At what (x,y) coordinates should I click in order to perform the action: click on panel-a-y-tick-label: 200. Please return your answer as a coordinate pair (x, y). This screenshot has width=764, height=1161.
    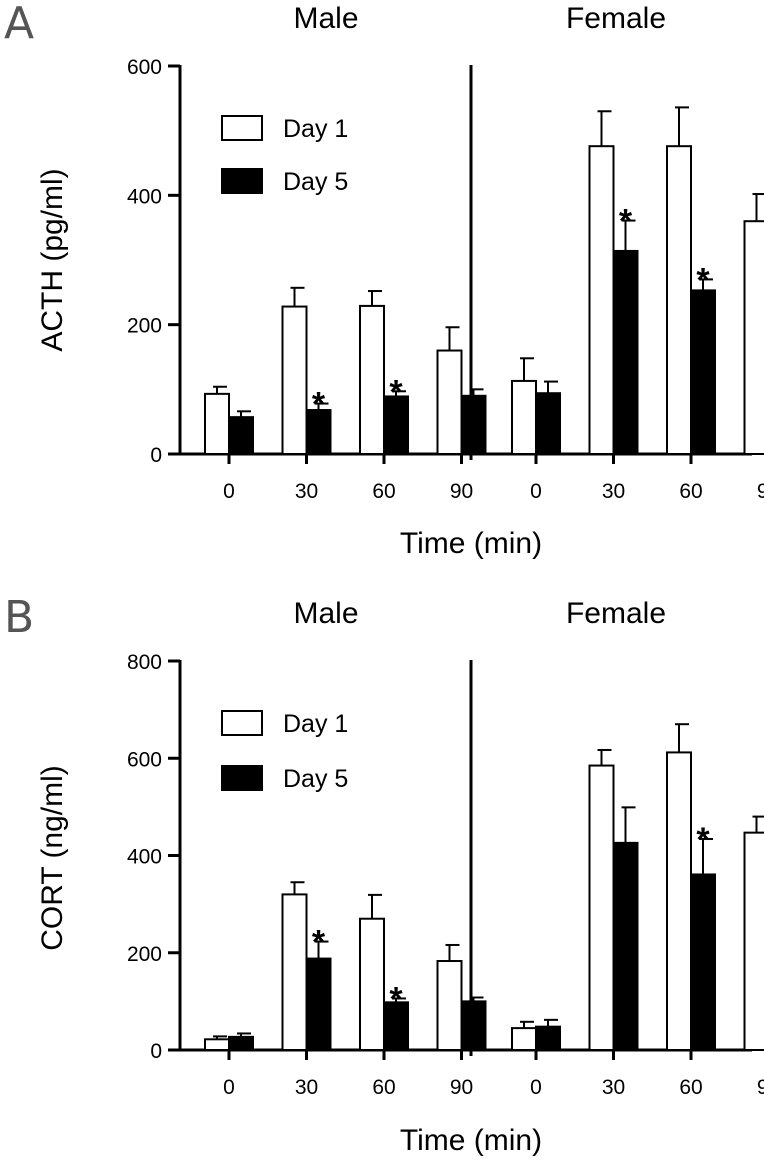
    Looking at the image, I should click on (144, 326).